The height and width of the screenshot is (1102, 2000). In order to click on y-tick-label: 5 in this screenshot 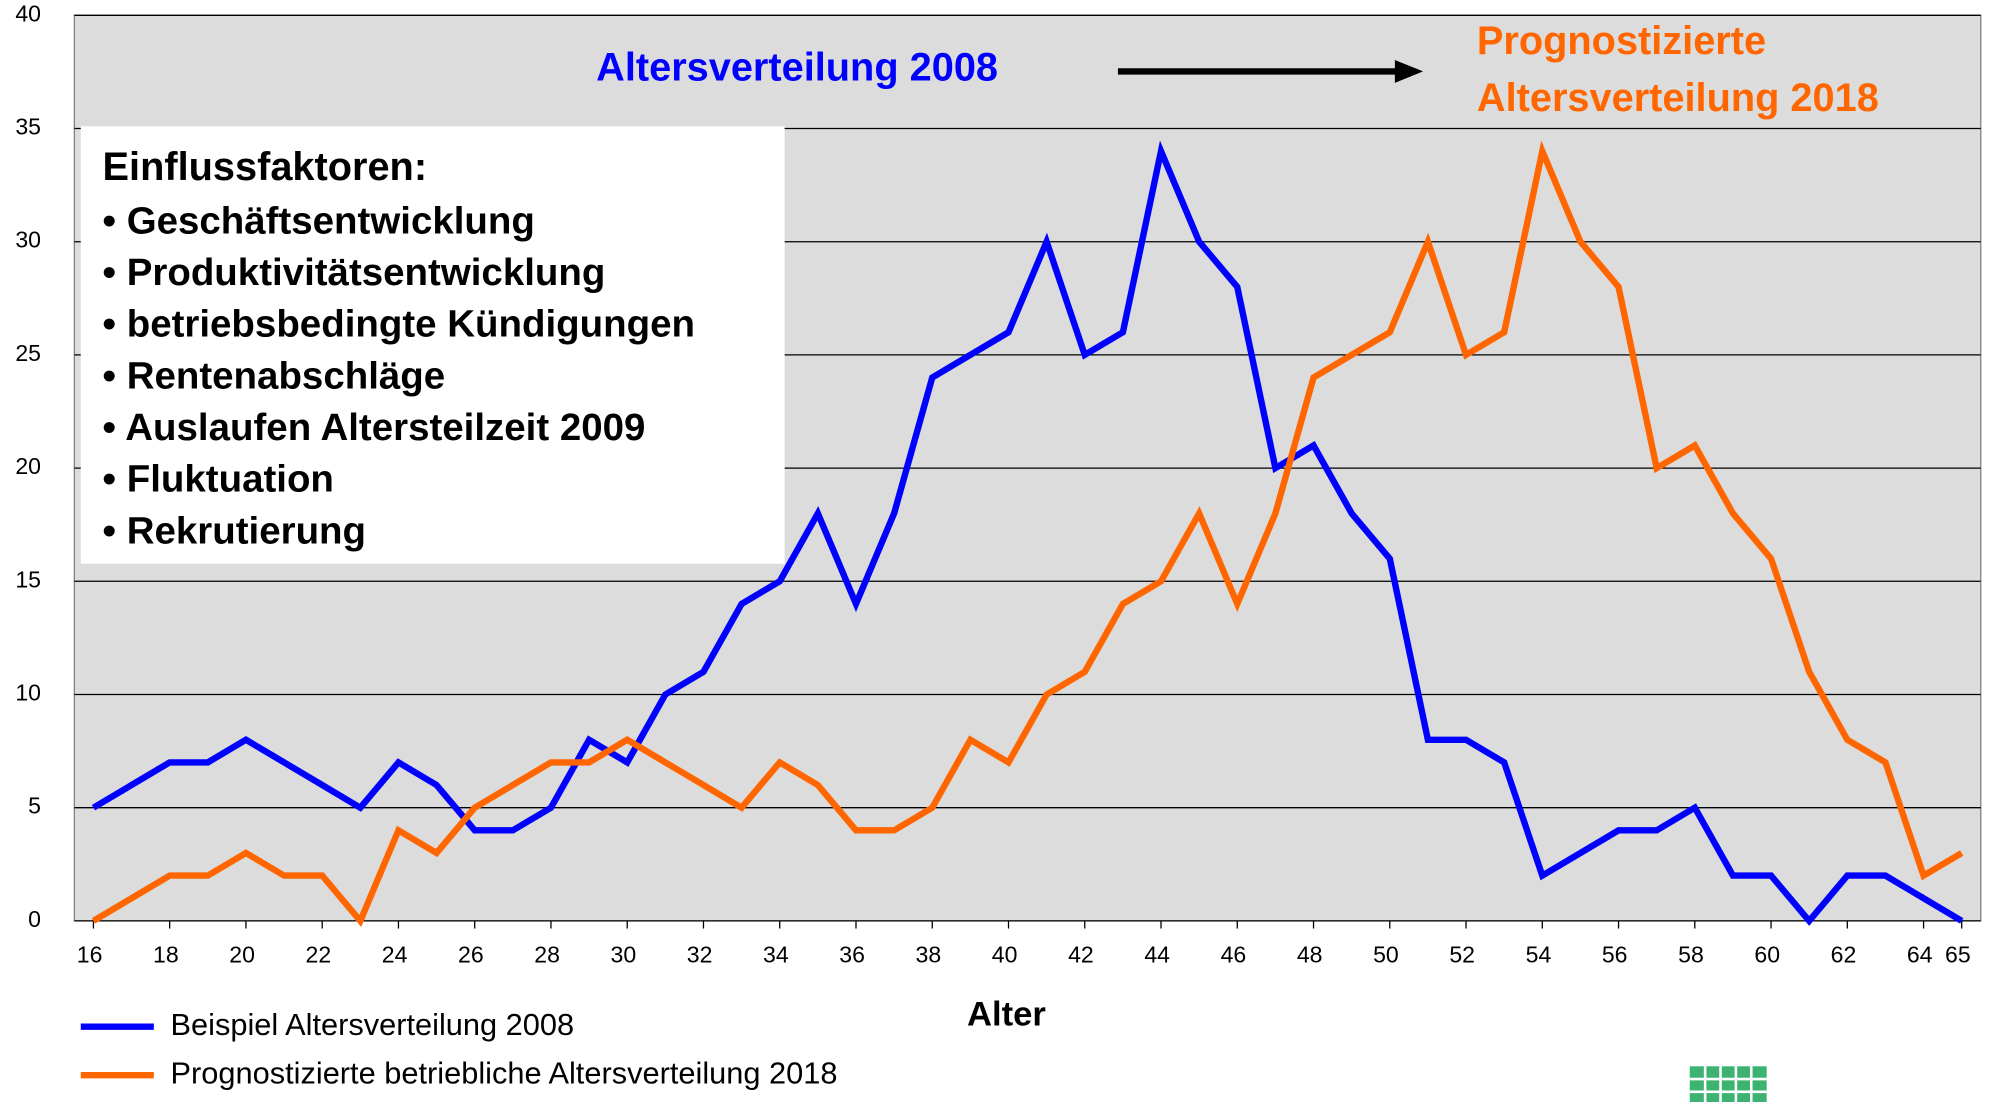, I will do `click(34, 806)`.